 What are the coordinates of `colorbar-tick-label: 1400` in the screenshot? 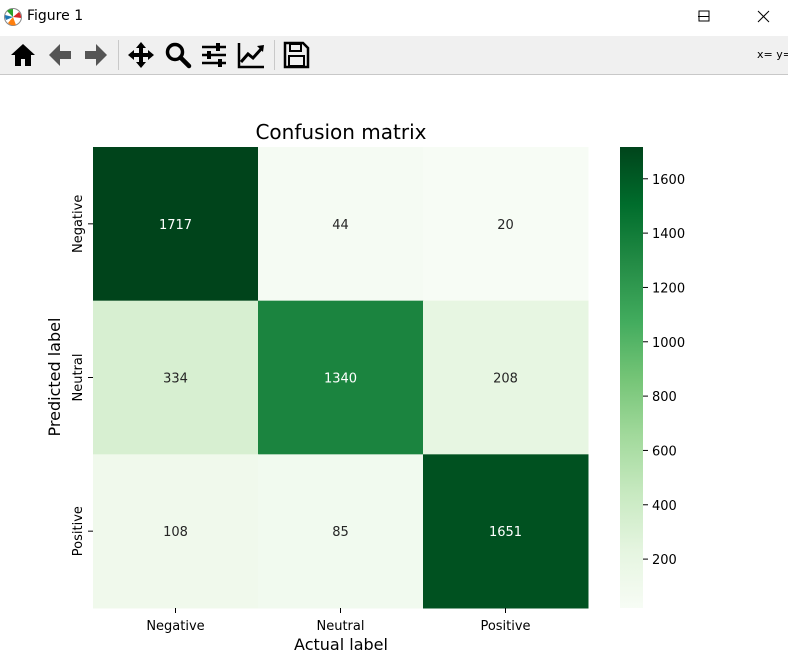 It's located at (668, 234).